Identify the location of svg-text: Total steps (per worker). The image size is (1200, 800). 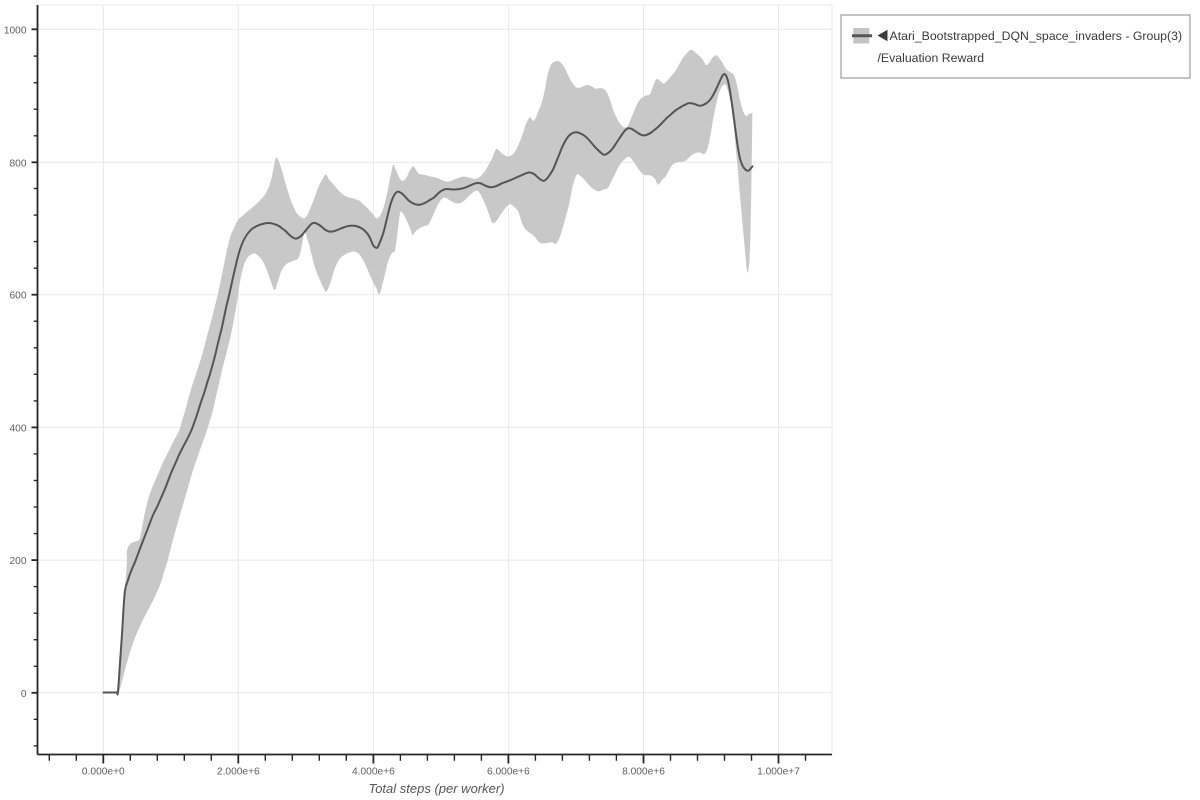
(436, 788).